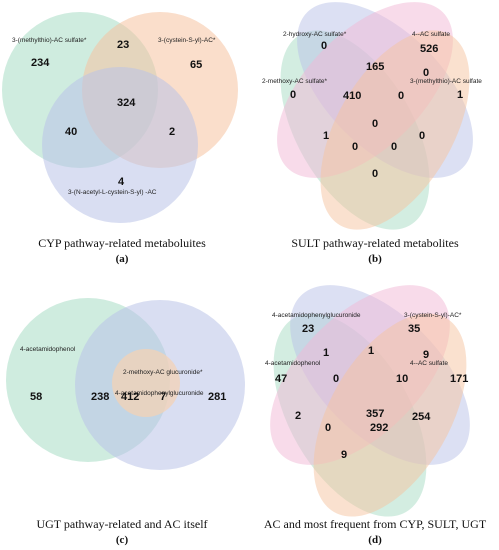 Image resolution: width=499 pixels, height=550 pixels. I want to click on region-count: 234, so click(40, 63).